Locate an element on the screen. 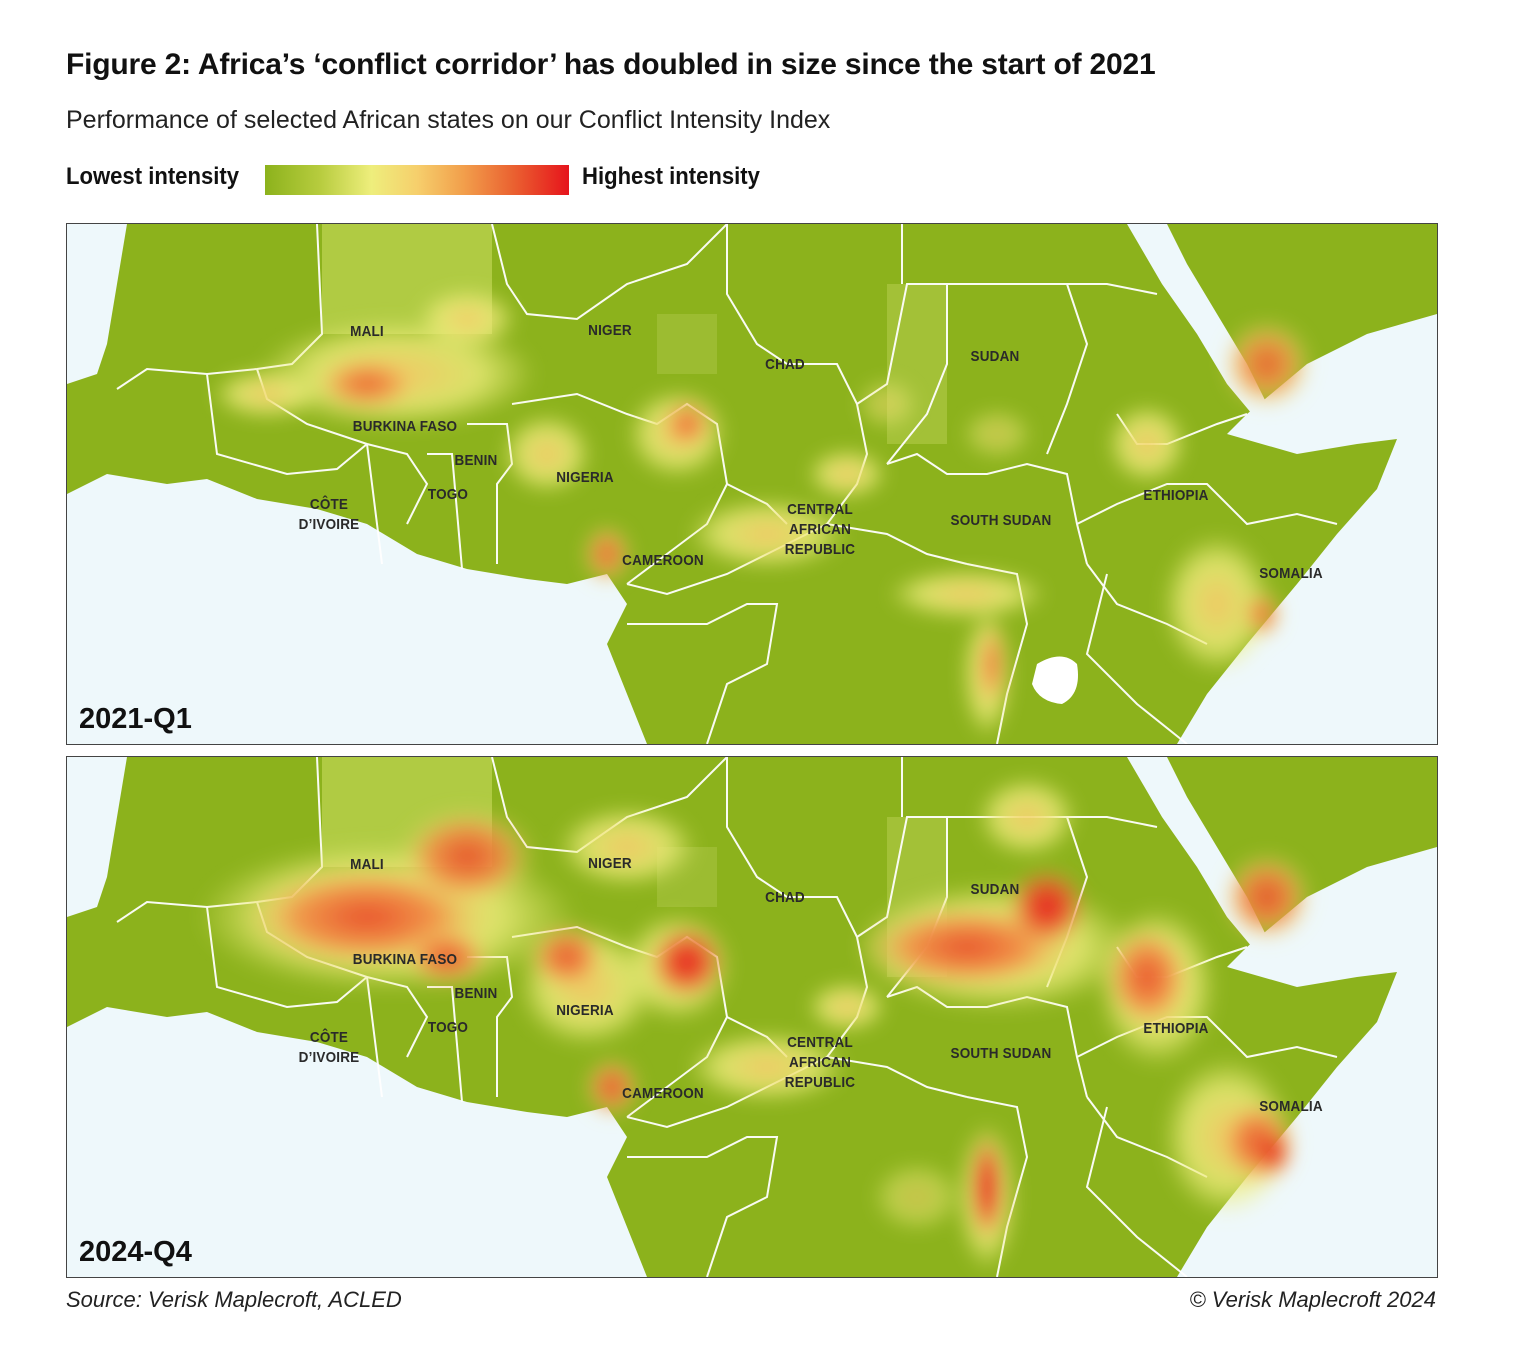 Image resolution: width=1520 pixels, height=1358 pixels. legend-low-label: Lowest intensity is located at coordinates (152, 176).